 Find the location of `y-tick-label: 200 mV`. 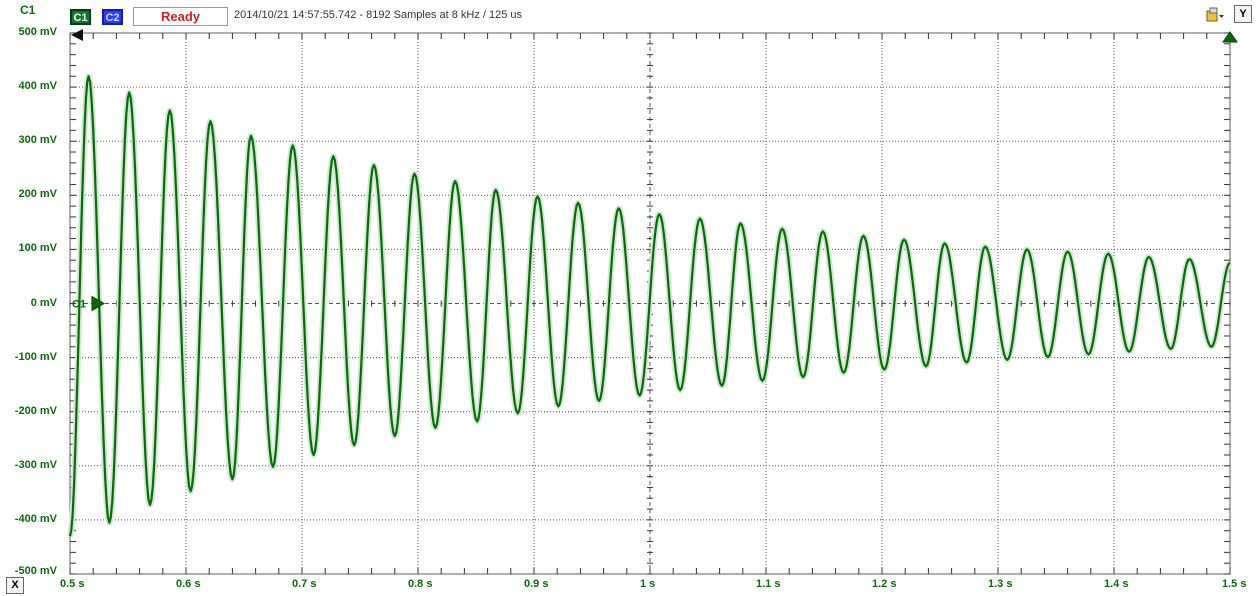

y-tick-label: 200 mV is located at coordinates (37, 194).